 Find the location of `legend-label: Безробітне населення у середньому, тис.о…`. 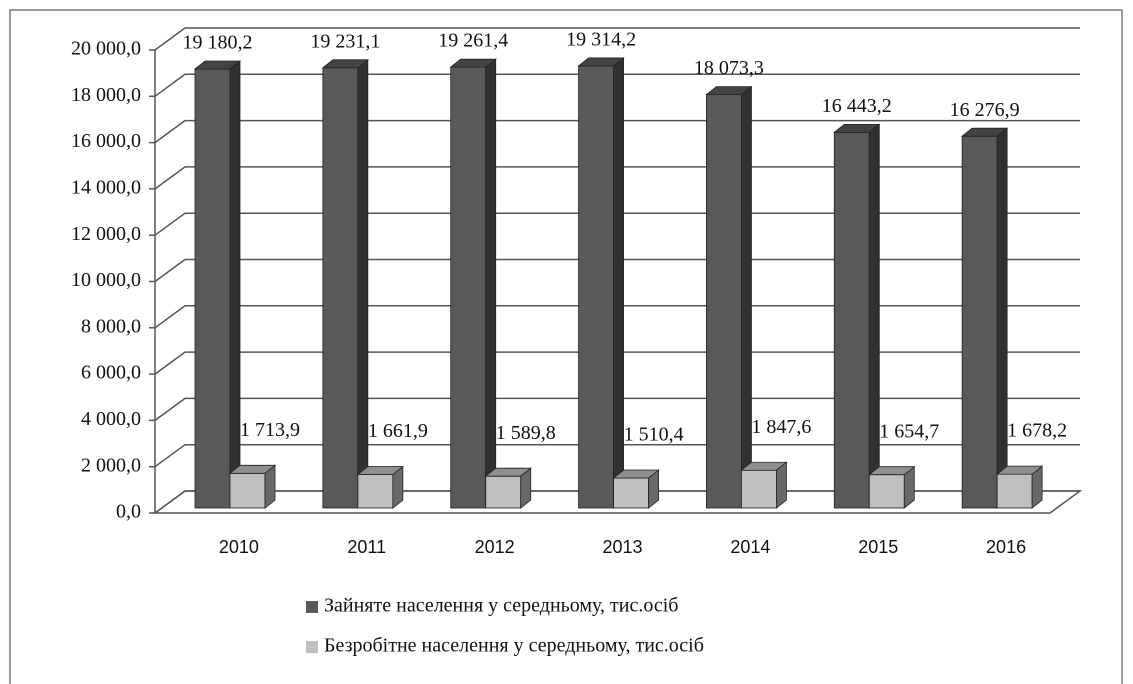

legend-label: Безробітне населення у середньому, тис.о… is located at coordinates (514, 646).